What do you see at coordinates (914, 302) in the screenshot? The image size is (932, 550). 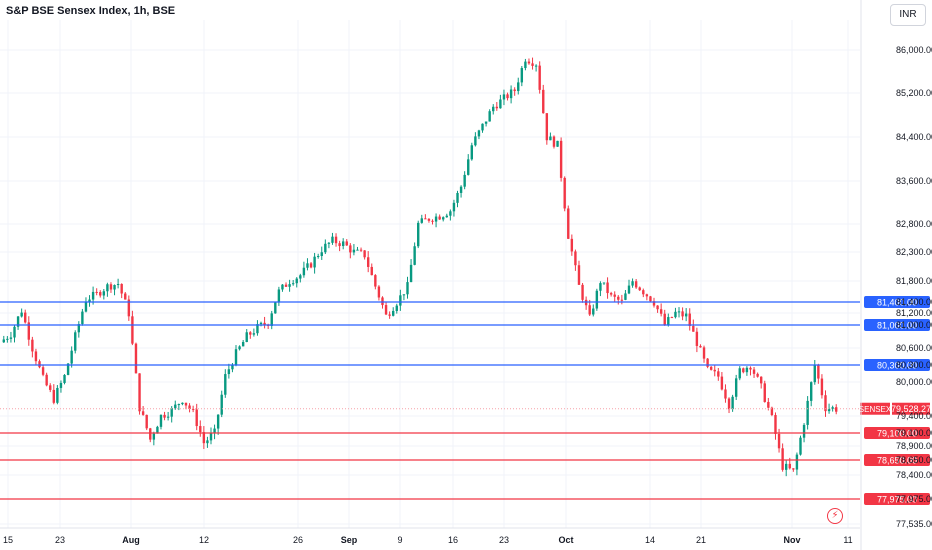 I see `y-tick-label: 81,400.00` at bounding box center [914, 302].